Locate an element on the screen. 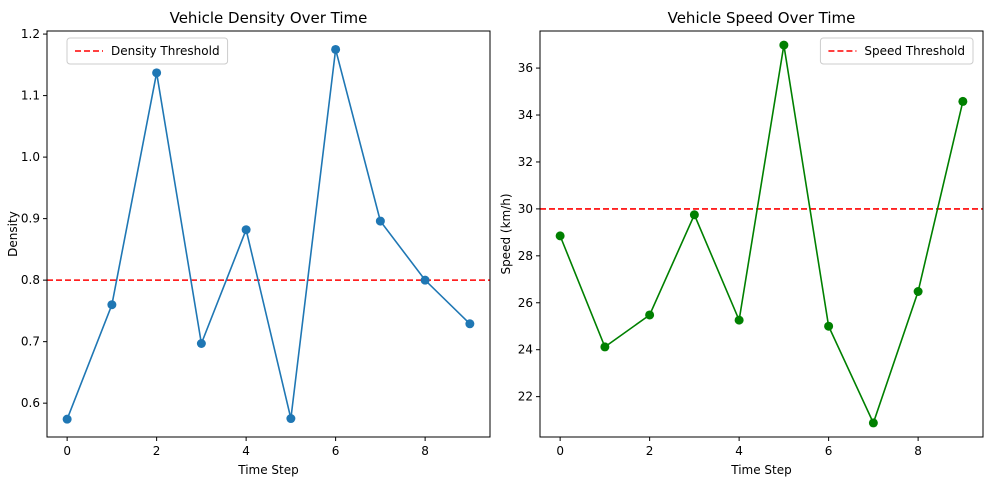  density-y-tick-label: 0.6 is located at coordinates (30, 403).